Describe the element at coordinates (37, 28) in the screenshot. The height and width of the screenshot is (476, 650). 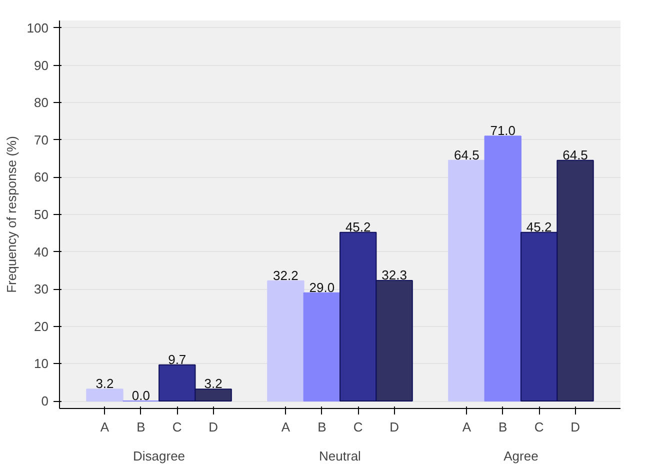
I see `y-tick-label: 100` at that location.